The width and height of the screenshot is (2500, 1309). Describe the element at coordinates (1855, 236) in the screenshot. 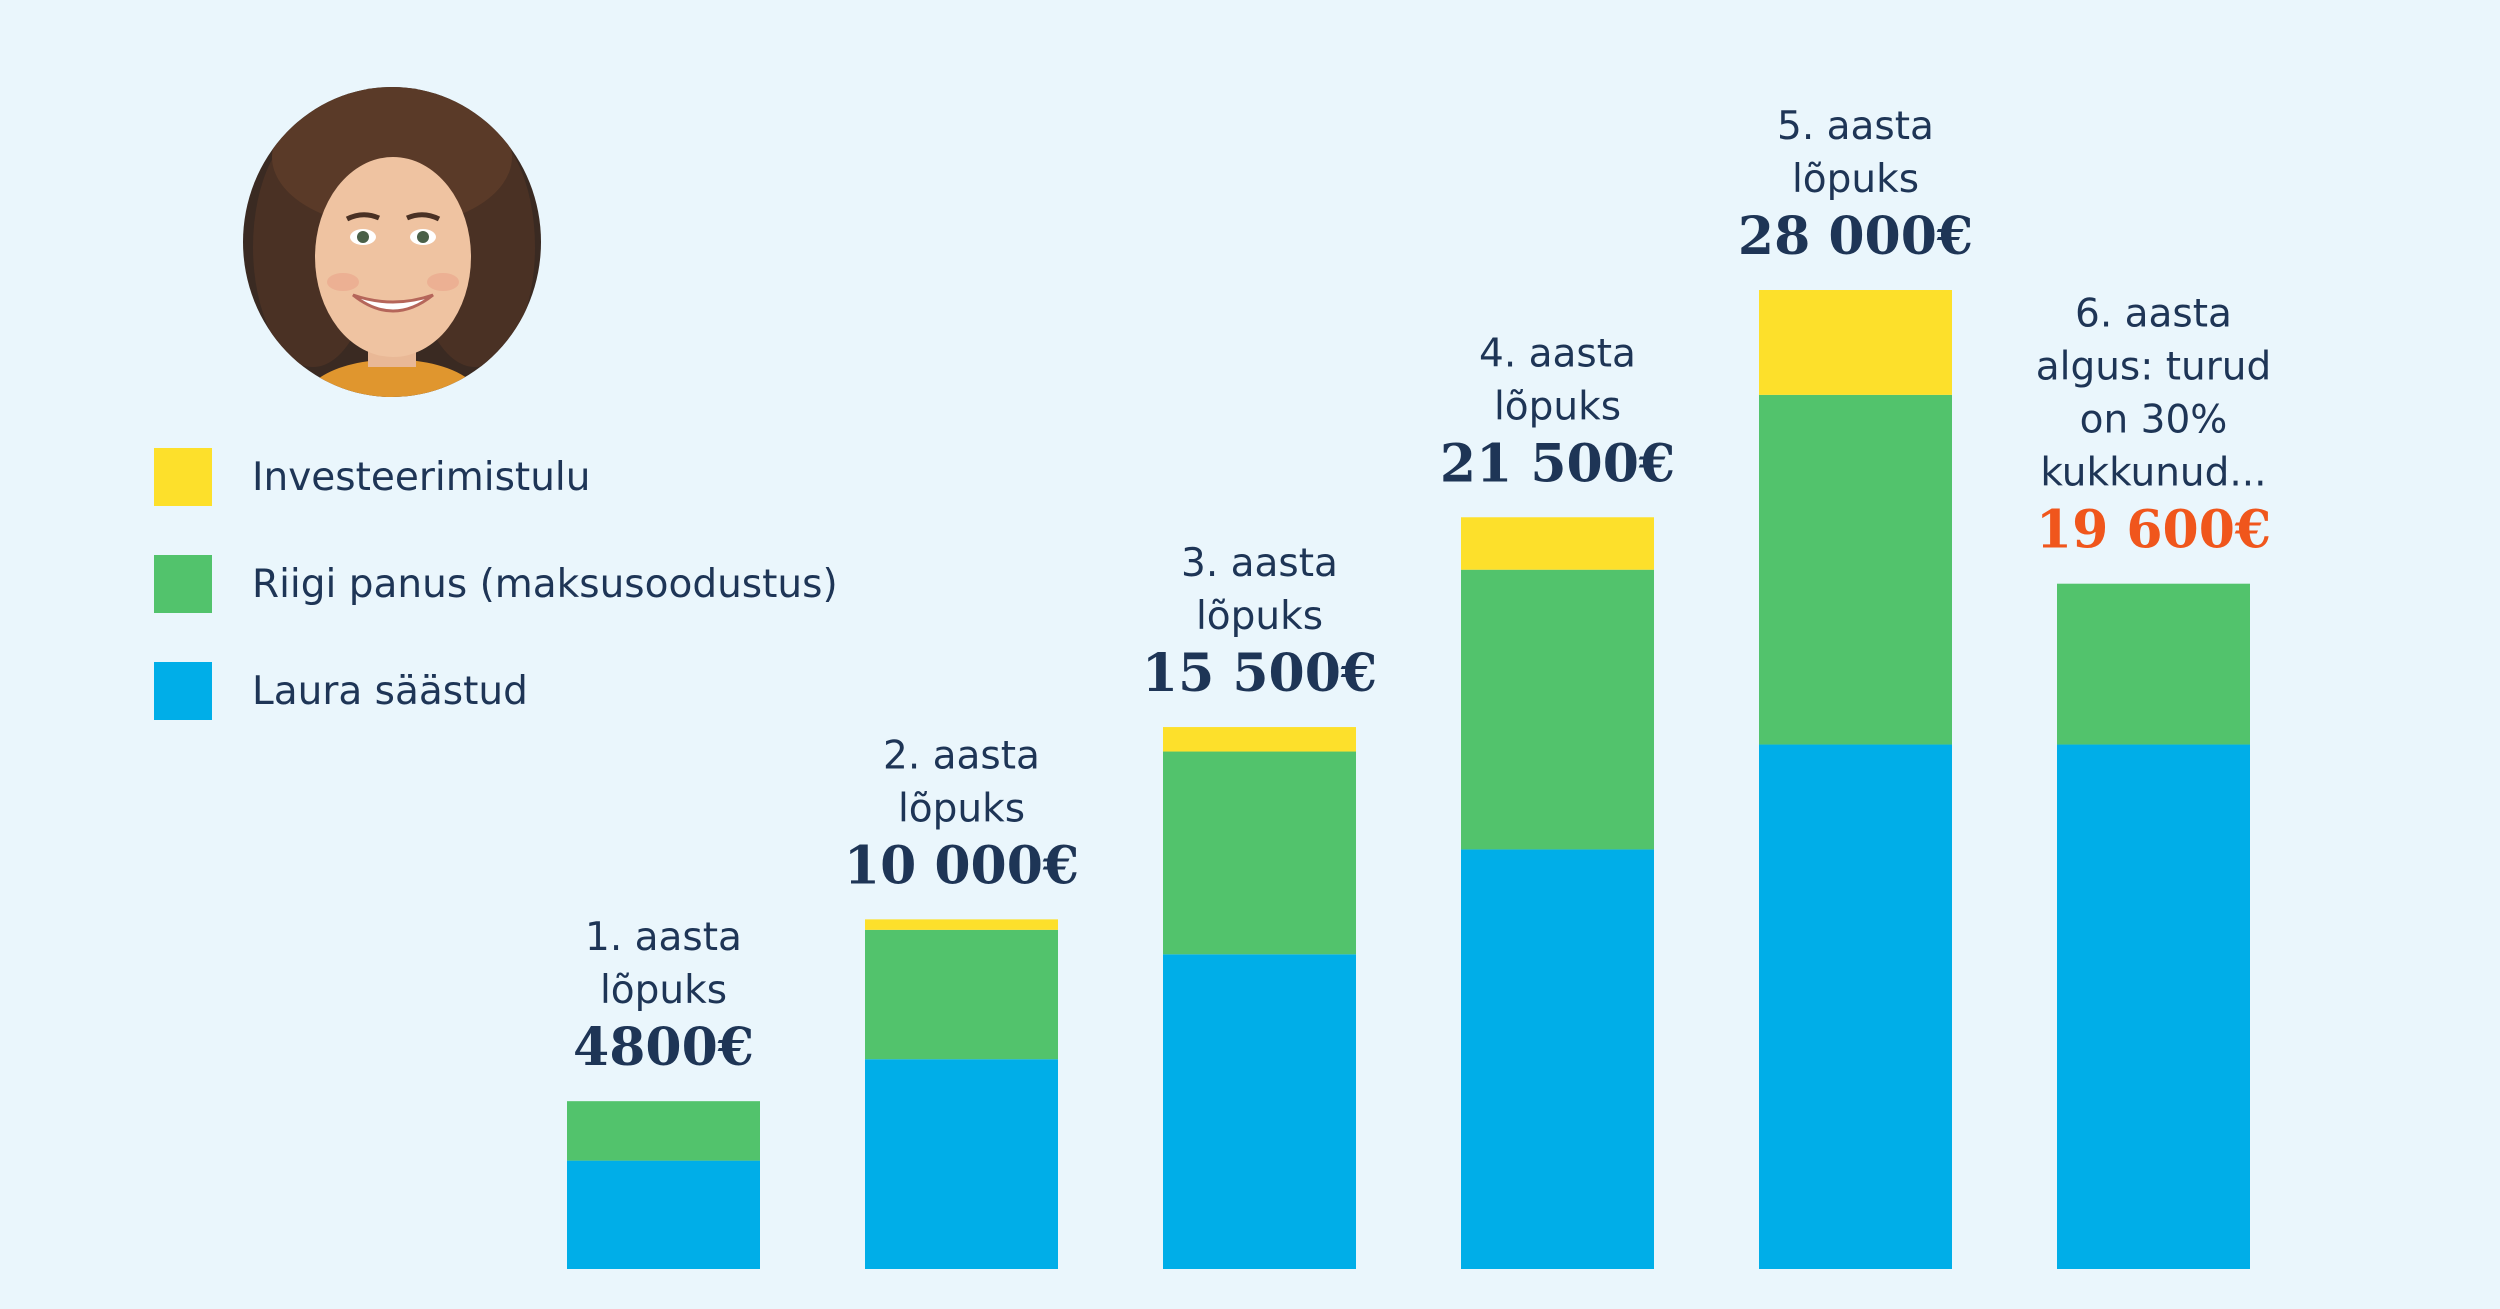

I see `bar-total-5: 28 000€` at that location.